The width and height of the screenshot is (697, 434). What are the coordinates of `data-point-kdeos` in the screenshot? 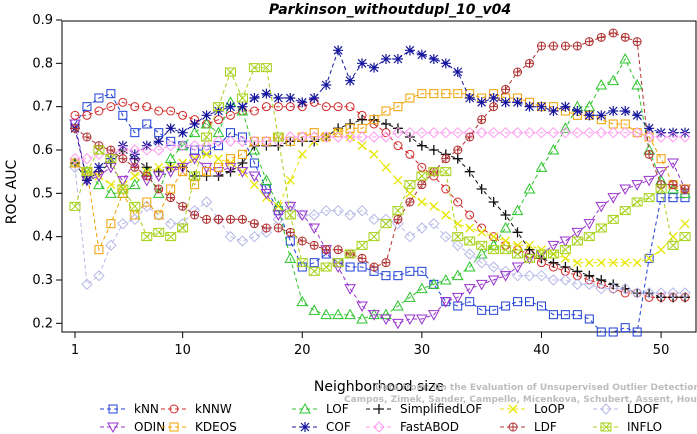 It's located at (207, 172).